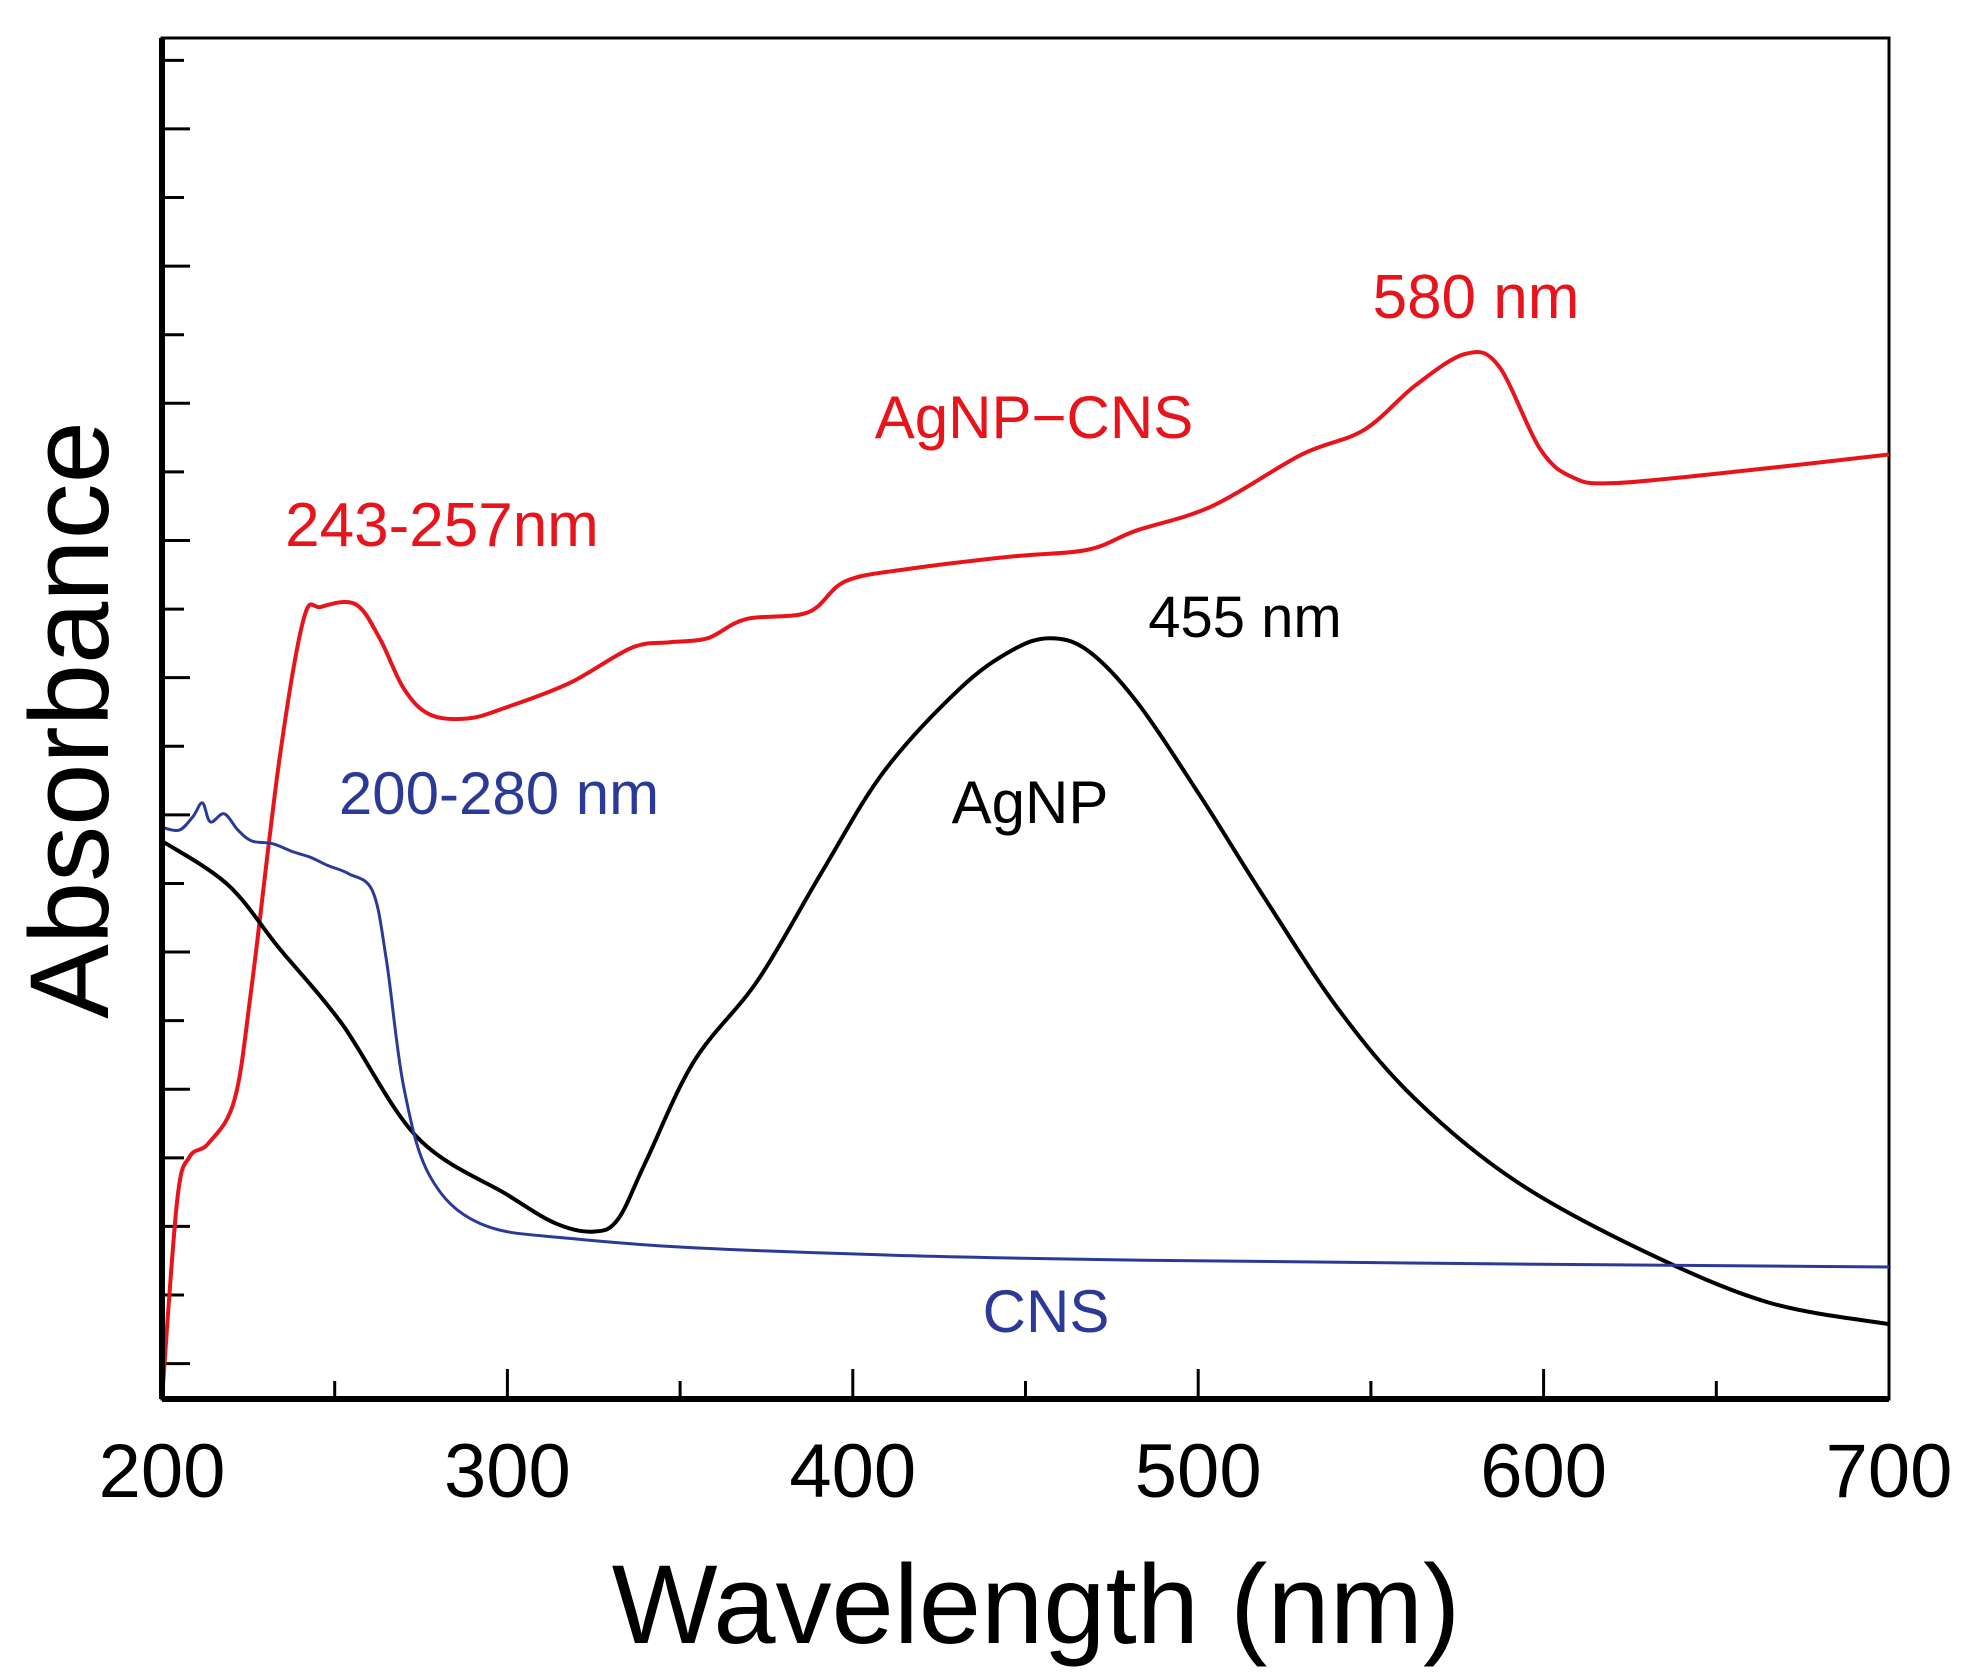 Image resolution: width=1971 pixels, height=1677 pixels. I want to click on x-tick-label: 700, so click(1889, 1471).